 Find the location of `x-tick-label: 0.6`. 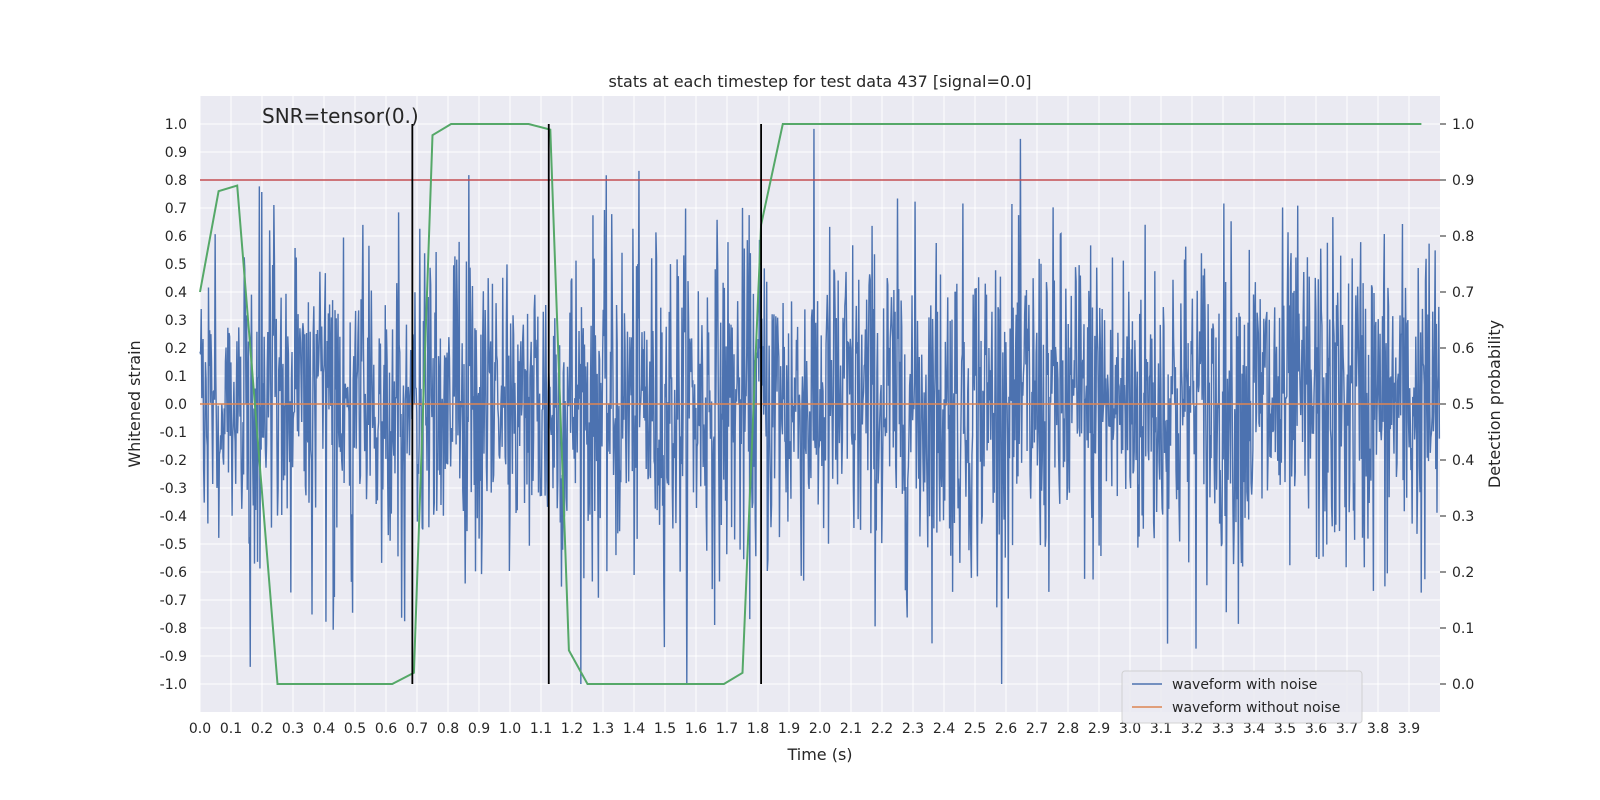

x-tick-label: 0.6 is located at coordinates (386, 729).